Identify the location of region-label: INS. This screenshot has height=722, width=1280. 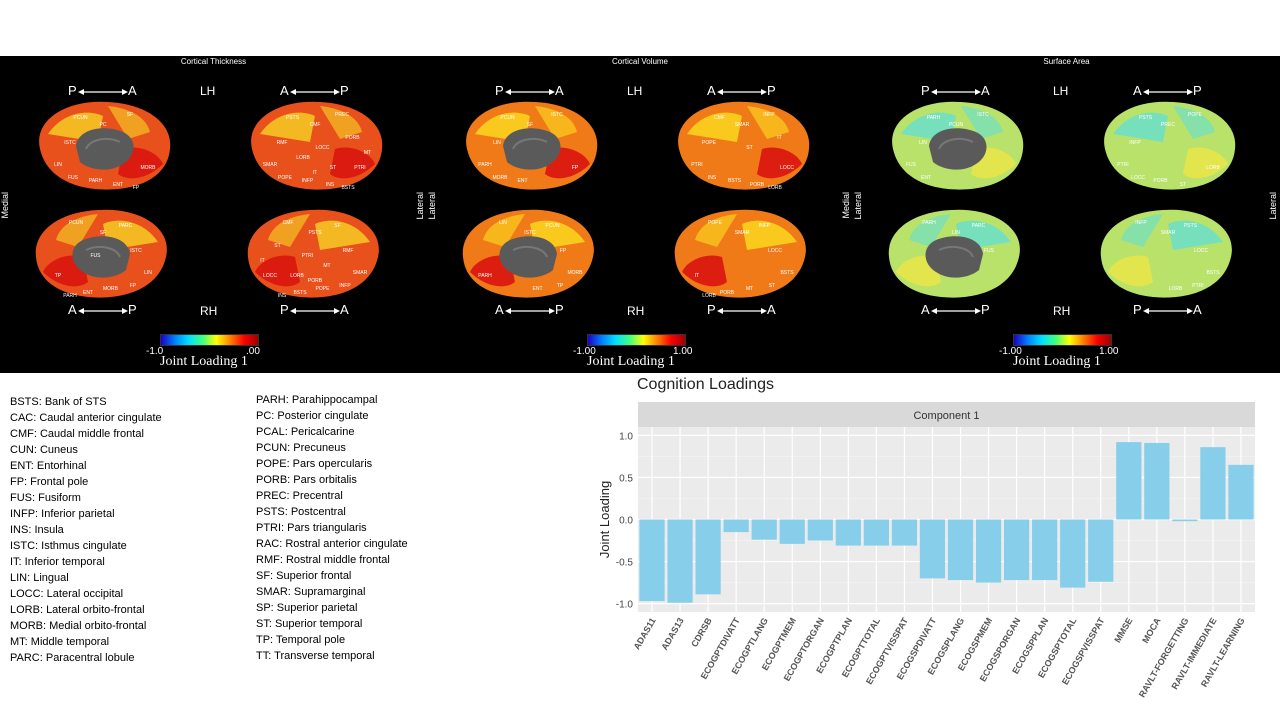
(712, 178).